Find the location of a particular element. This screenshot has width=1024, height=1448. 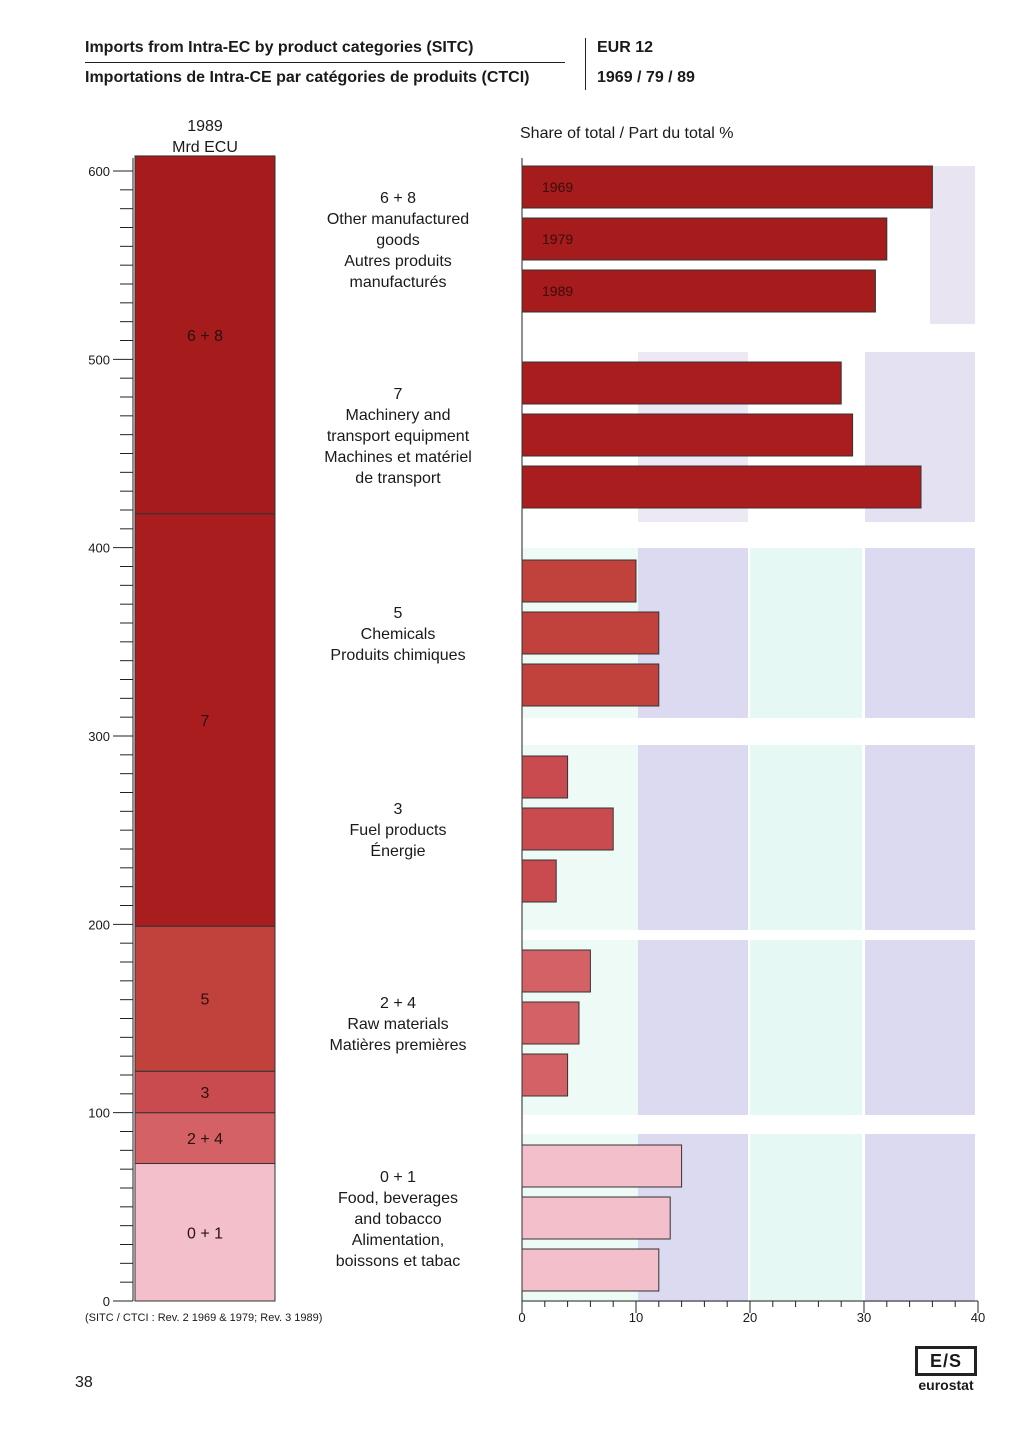

stack-segment-label: 0 + 1 is located at coordinates (205, 1233).